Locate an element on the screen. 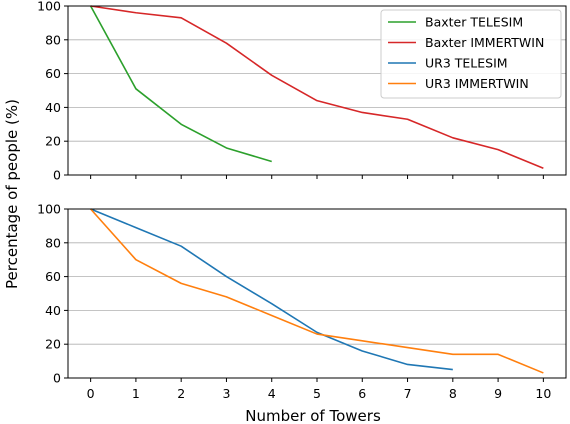  series-line-baxter-telesim is located at coordinates (180, 84).